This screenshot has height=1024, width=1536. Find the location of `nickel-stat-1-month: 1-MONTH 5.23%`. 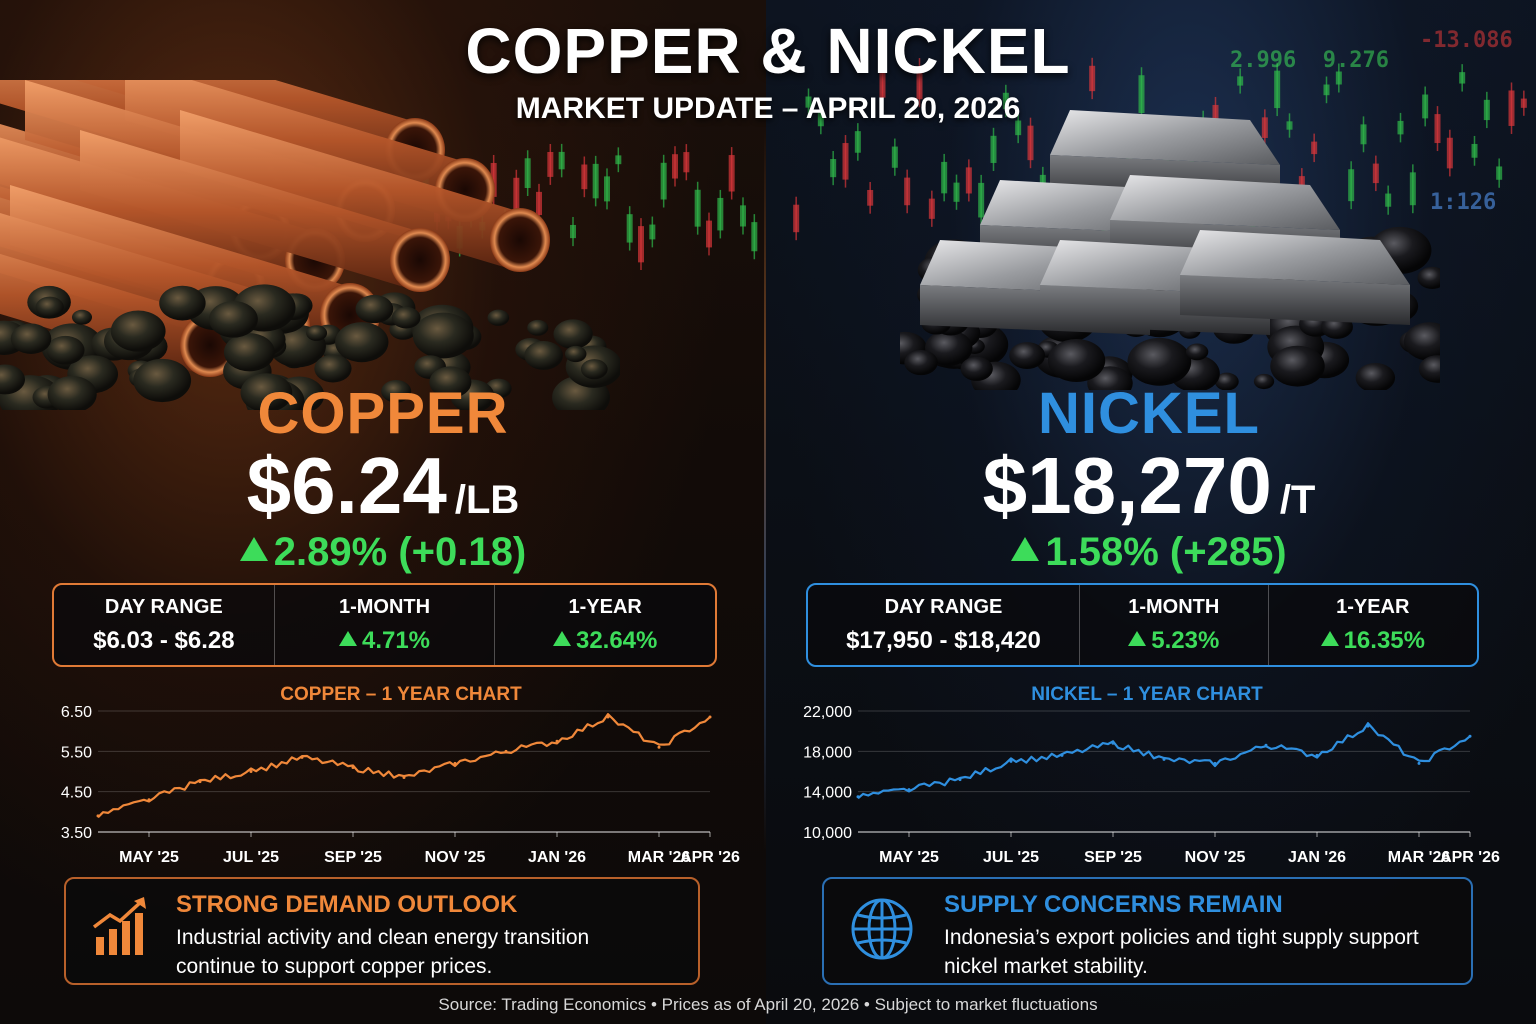

nickel-stat-1-month: 1-MONTH 5.23% is located at coordinates (1173, 625).